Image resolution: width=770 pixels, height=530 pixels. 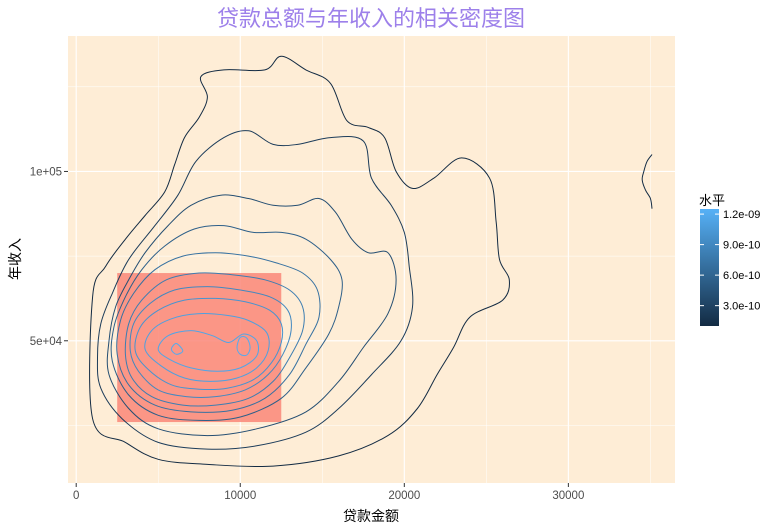 What do you see at coordinates (741, 215) in the screenshot?
I see `legend-tick-label: 1.2e-09` at bounding box center [741, 215].